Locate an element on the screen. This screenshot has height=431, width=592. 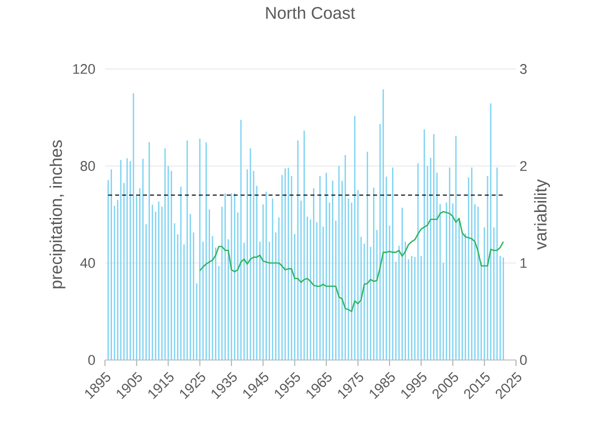
y-axis-title: precipitation, inches is located at coordinates (58, 214).